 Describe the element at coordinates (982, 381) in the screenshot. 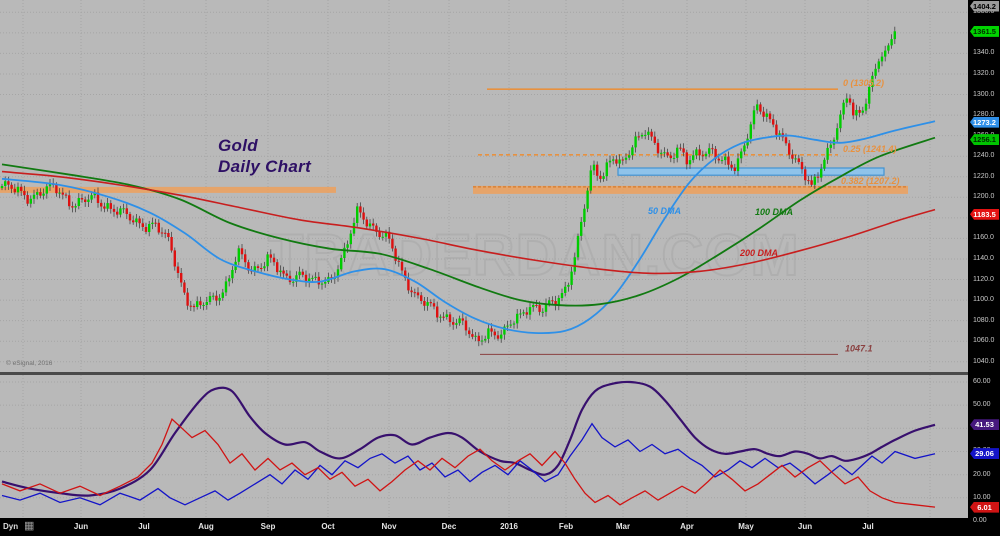

I see `indicator-axis-tick: 60.00` at that location.